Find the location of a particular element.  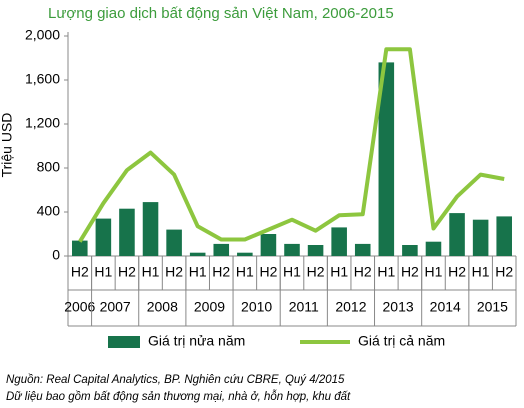

x-group-label: 2013 is located at coordinates (398, 307).